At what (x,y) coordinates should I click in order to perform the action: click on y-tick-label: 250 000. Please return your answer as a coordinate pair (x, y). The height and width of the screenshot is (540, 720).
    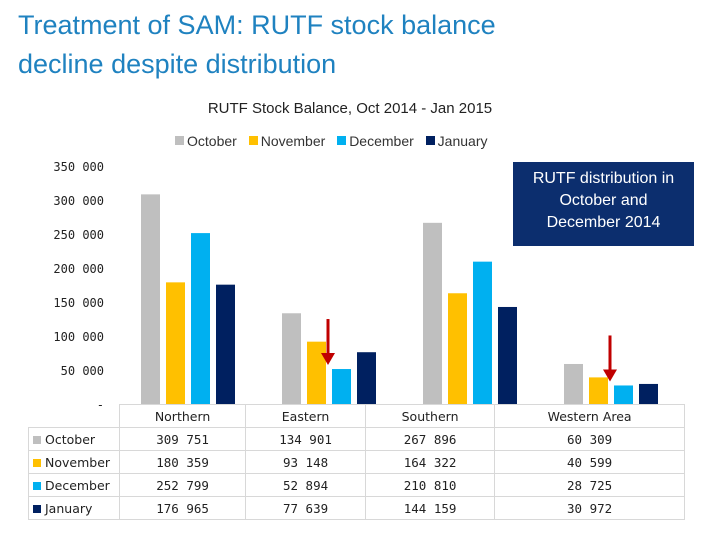
    Looking at the image, I should click on (78, 235).